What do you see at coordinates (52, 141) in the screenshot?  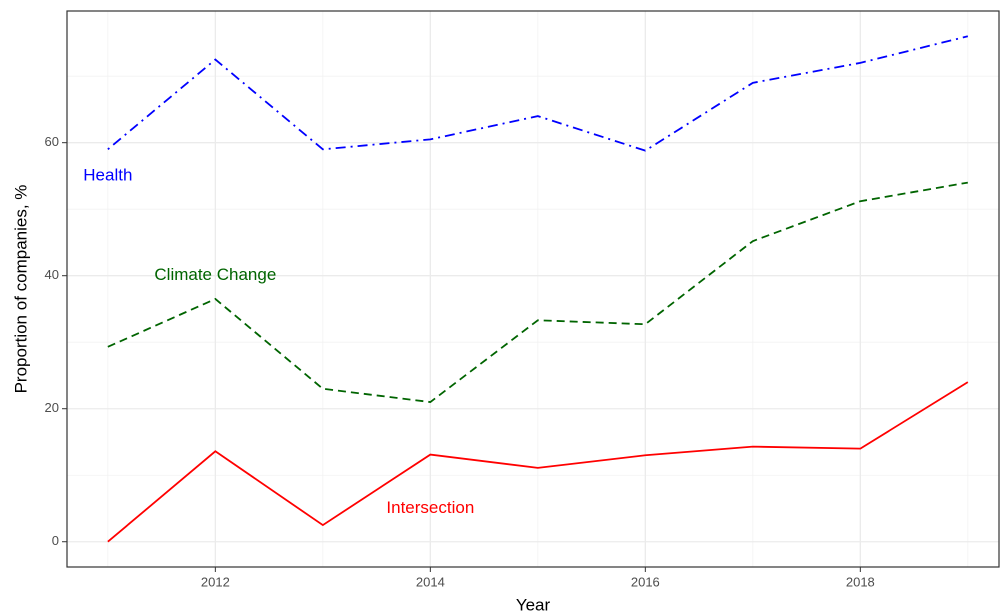 I see `y-tick-label: 60` at bounding box center [52, 141].